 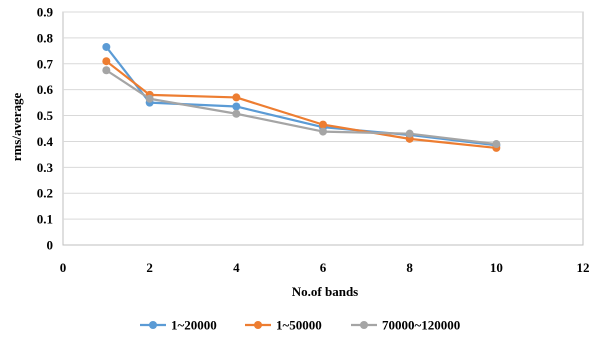 What do you see at coordinates (45, 219) in the screenshot?
I see `y-tick-label: 0.1` at bounding box center [45, 219].